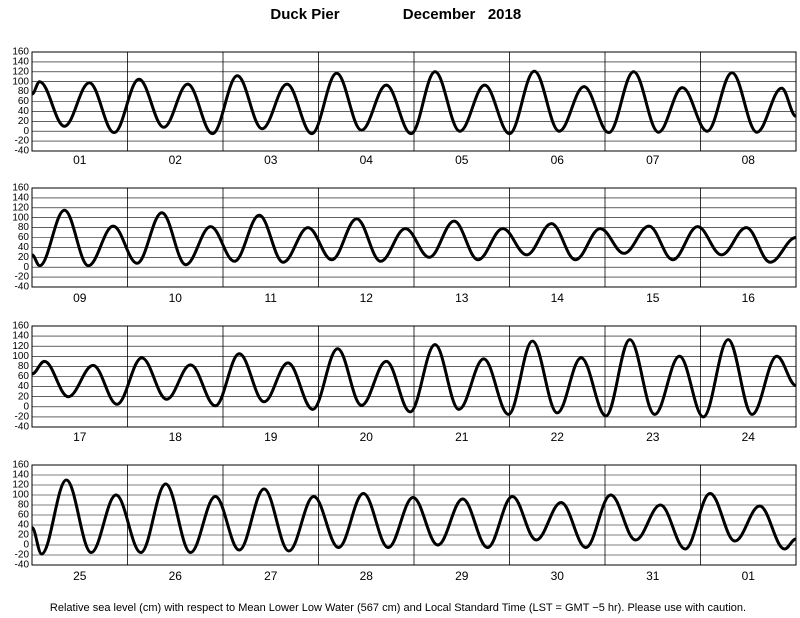 The height and width of the screenshot is (618, 800). What do you see at coordinates (558, 160) in the screenshot?
I see `day-label: 06` at bounding box center [558, 160].